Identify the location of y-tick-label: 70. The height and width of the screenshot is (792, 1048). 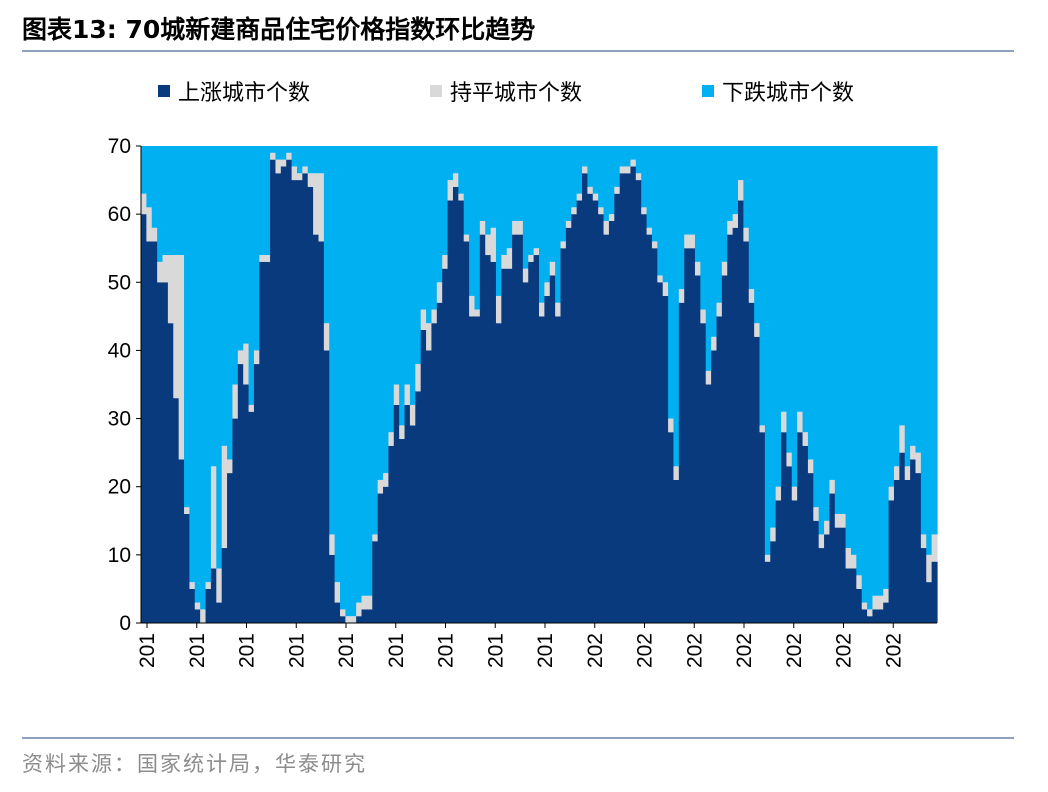
(119, 146).